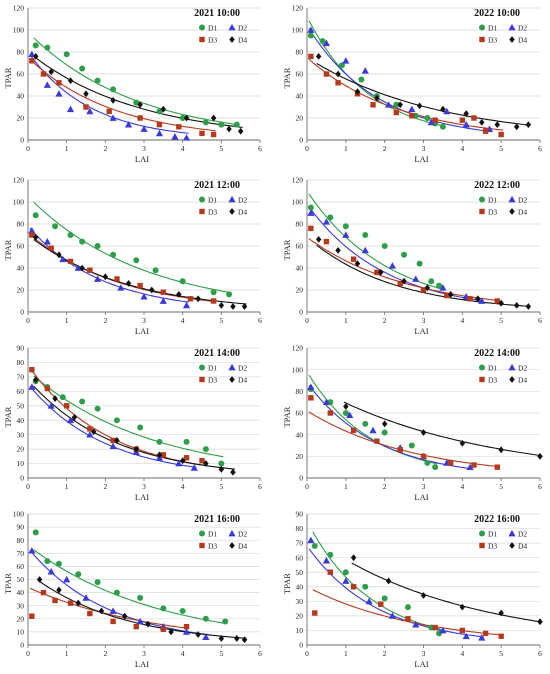 This screenshot has width=550, height=674. Describe the element at coordinates (300, 514) in the screenshot. I see `y-tick-label: 90` at that location.